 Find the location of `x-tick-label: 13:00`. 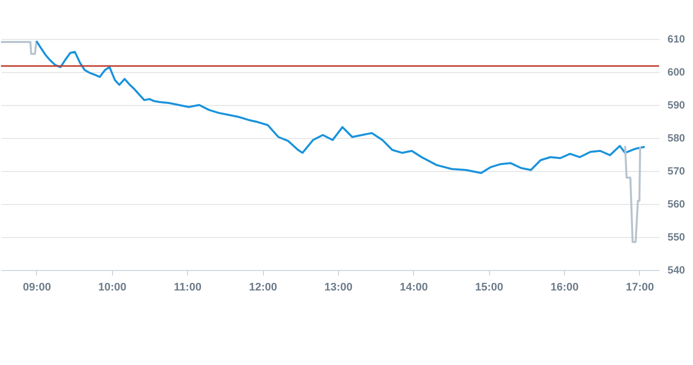

x-tick-label: 13:00 is located at coordinates (338, 288).